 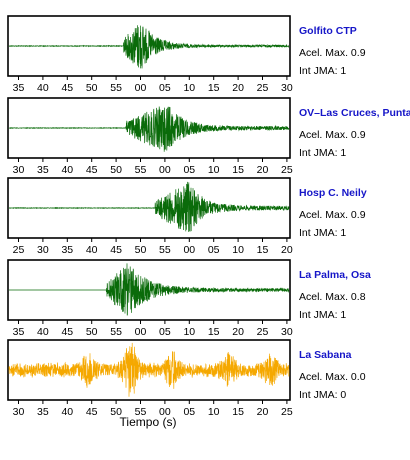 I want to click on station-name: Hosp C. Neily, so click(x=333, y=193).